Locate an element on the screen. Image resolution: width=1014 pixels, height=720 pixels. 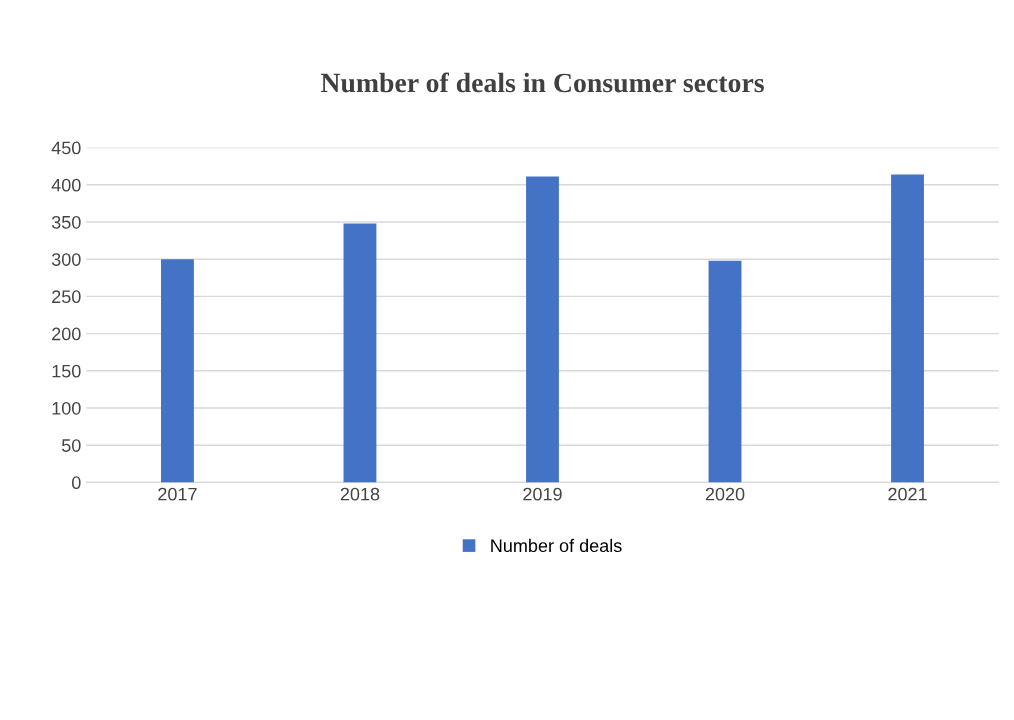
chart-title: Number of deals in Consumer sectors is located at coordinates (542, 82).